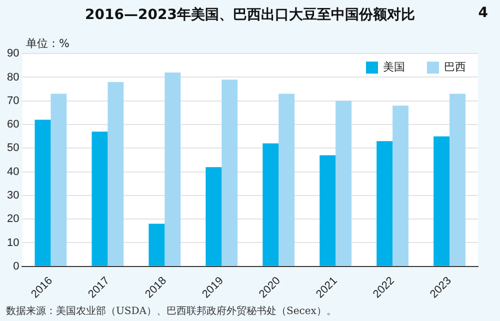  Describe the element at coordinates (171, 311) in the screenshot. I see `source-note: 数据来源：美国农业部（USDA）、巴西联邦政府外贸秘书处（Secex）。` at that location.